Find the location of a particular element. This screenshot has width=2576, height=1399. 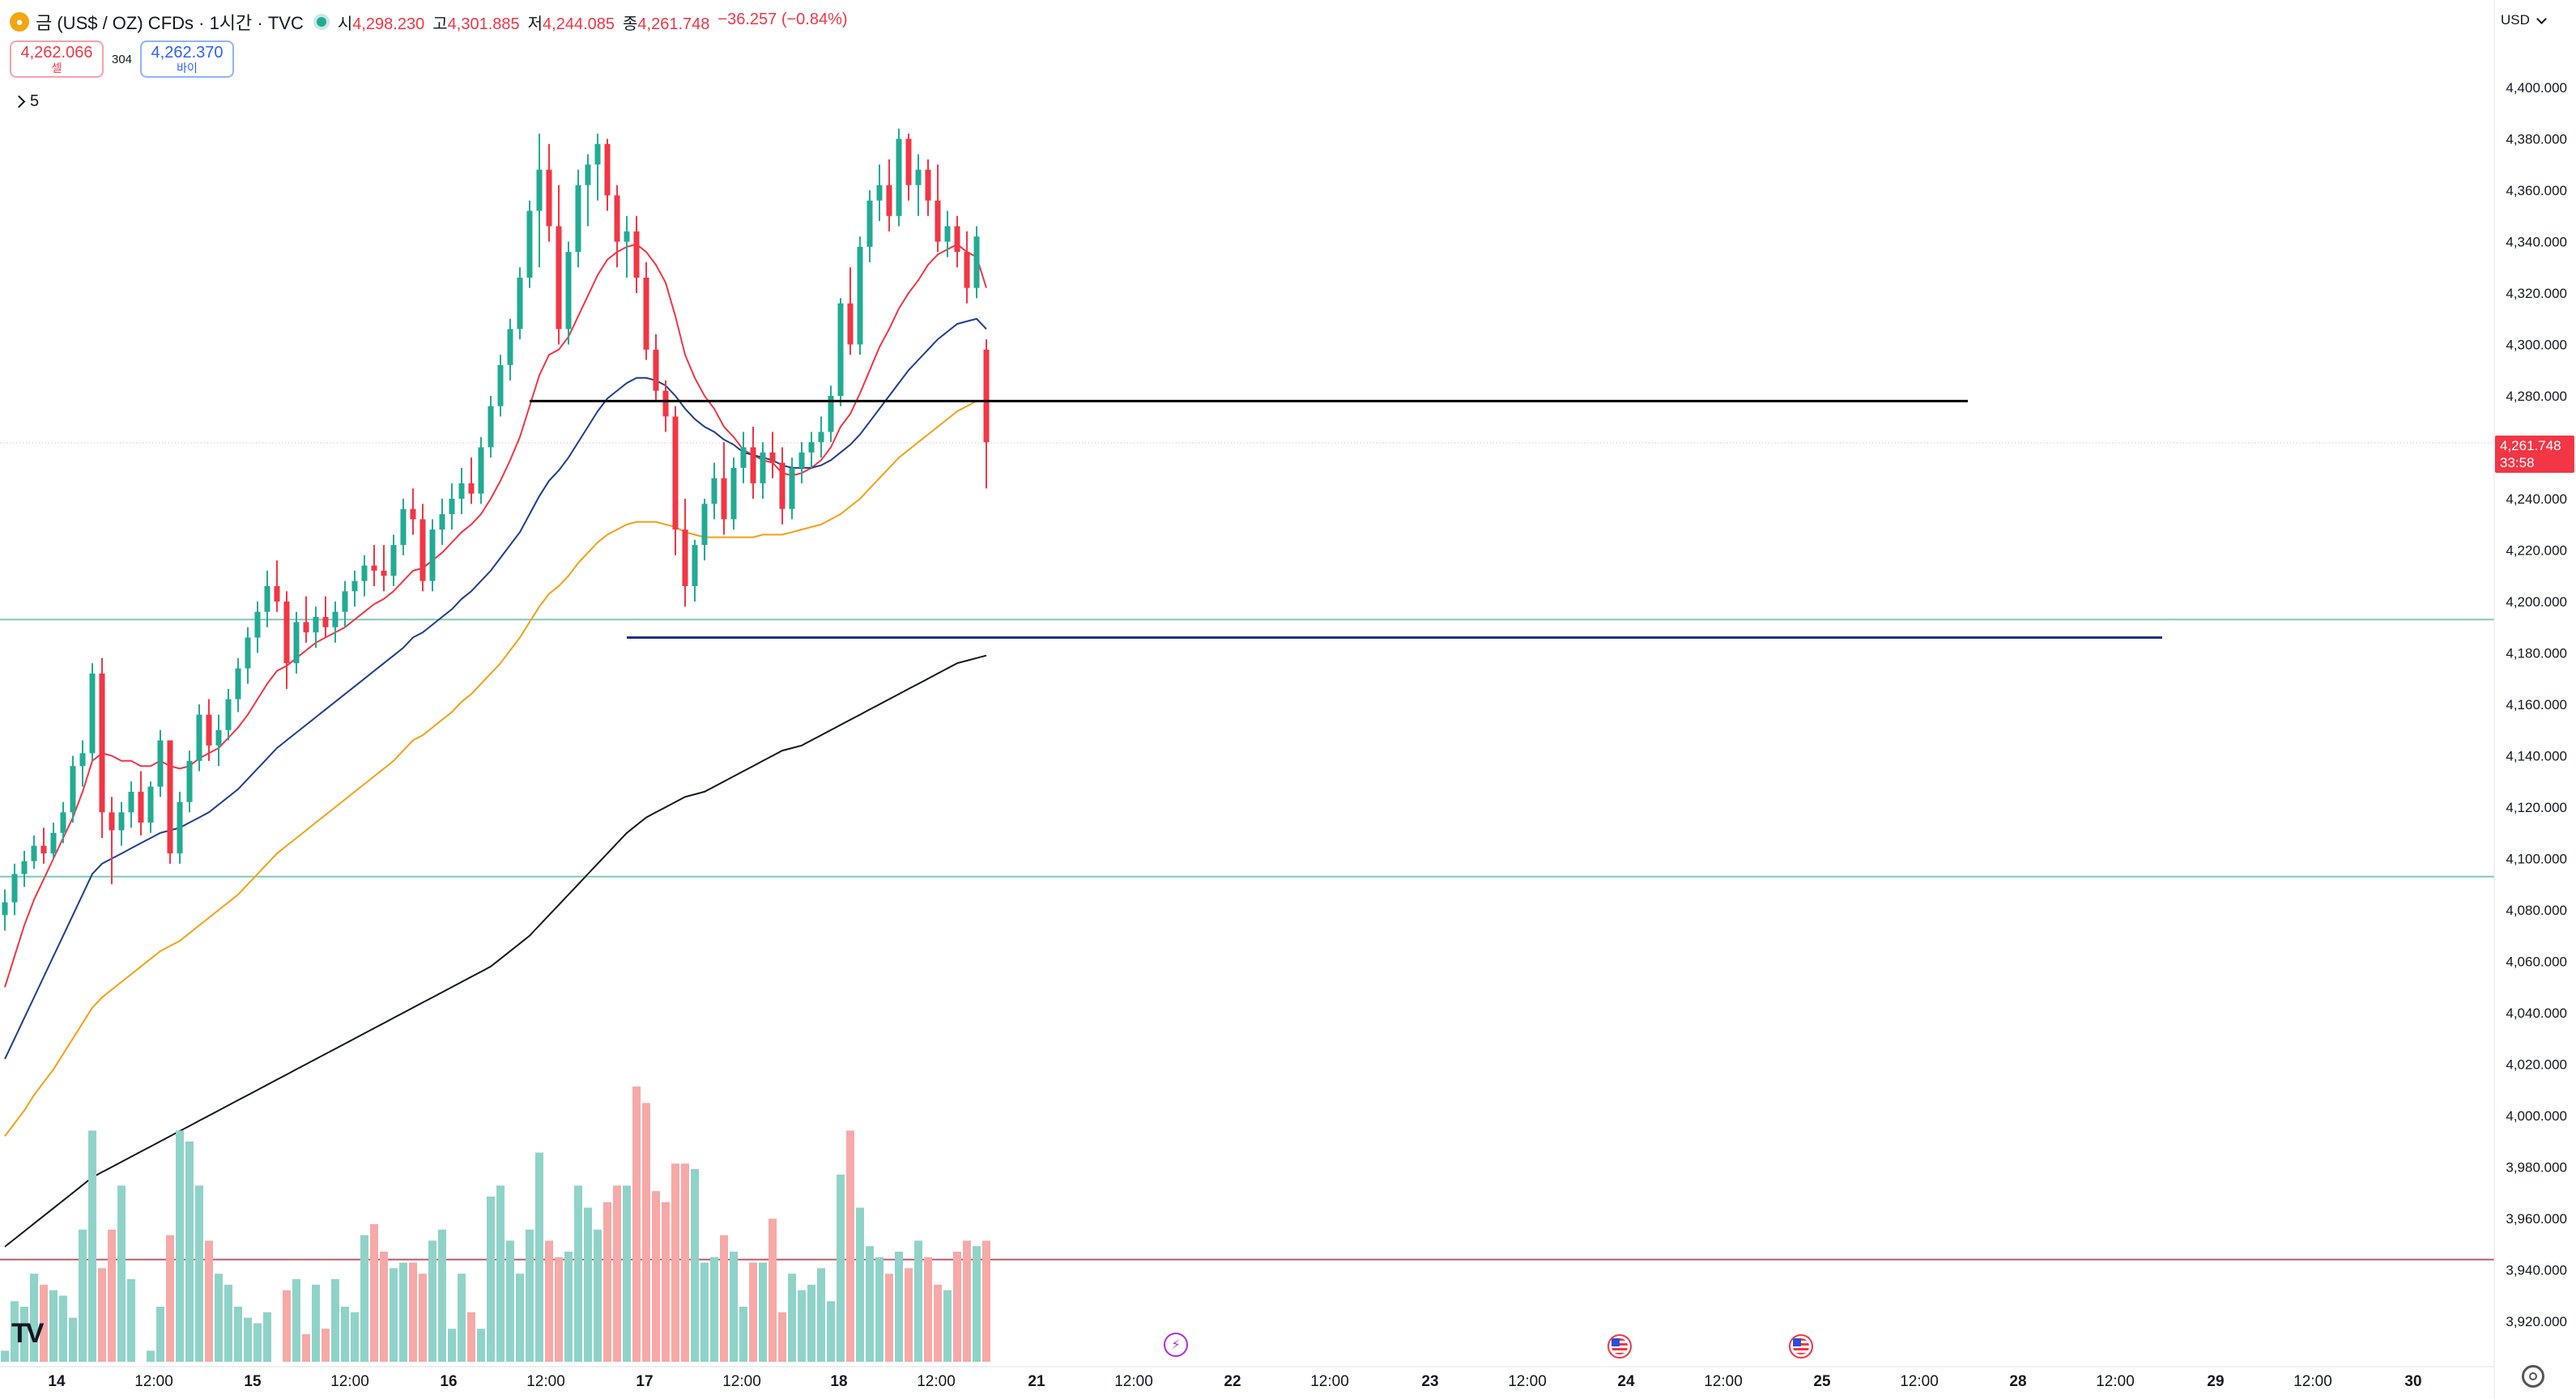

time-tick-label: 17 is located at coordinates (644, 1381).